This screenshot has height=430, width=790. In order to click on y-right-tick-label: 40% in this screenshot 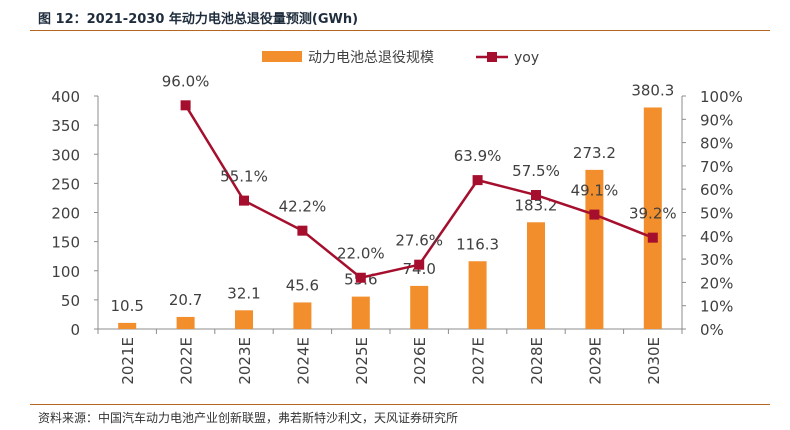, I will do `click(716, 237)`.